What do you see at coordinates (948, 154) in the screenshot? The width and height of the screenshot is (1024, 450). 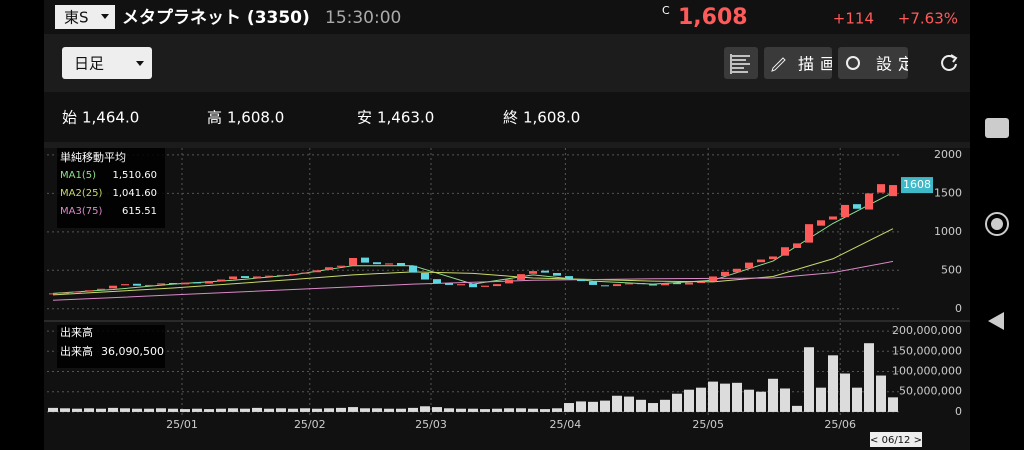 I see `y-tick-label: 2000` at bounding box center [948, 154].